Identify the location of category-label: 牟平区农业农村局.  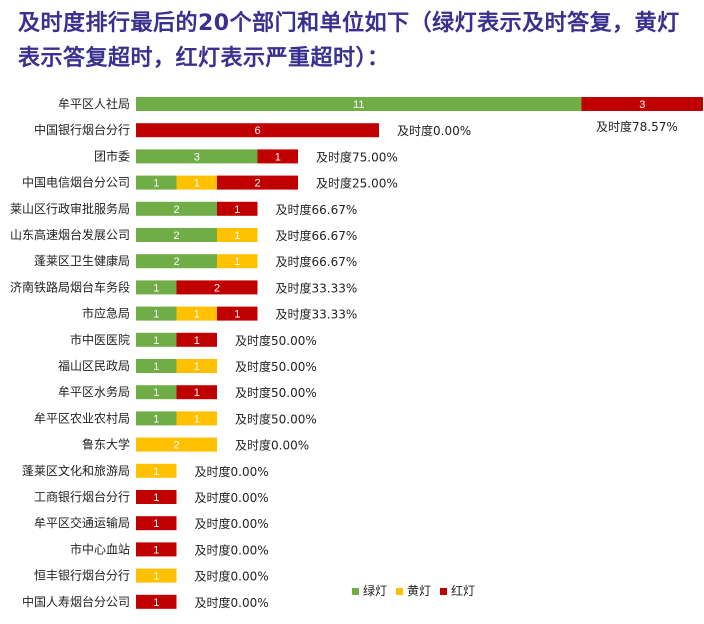
(82, 417).